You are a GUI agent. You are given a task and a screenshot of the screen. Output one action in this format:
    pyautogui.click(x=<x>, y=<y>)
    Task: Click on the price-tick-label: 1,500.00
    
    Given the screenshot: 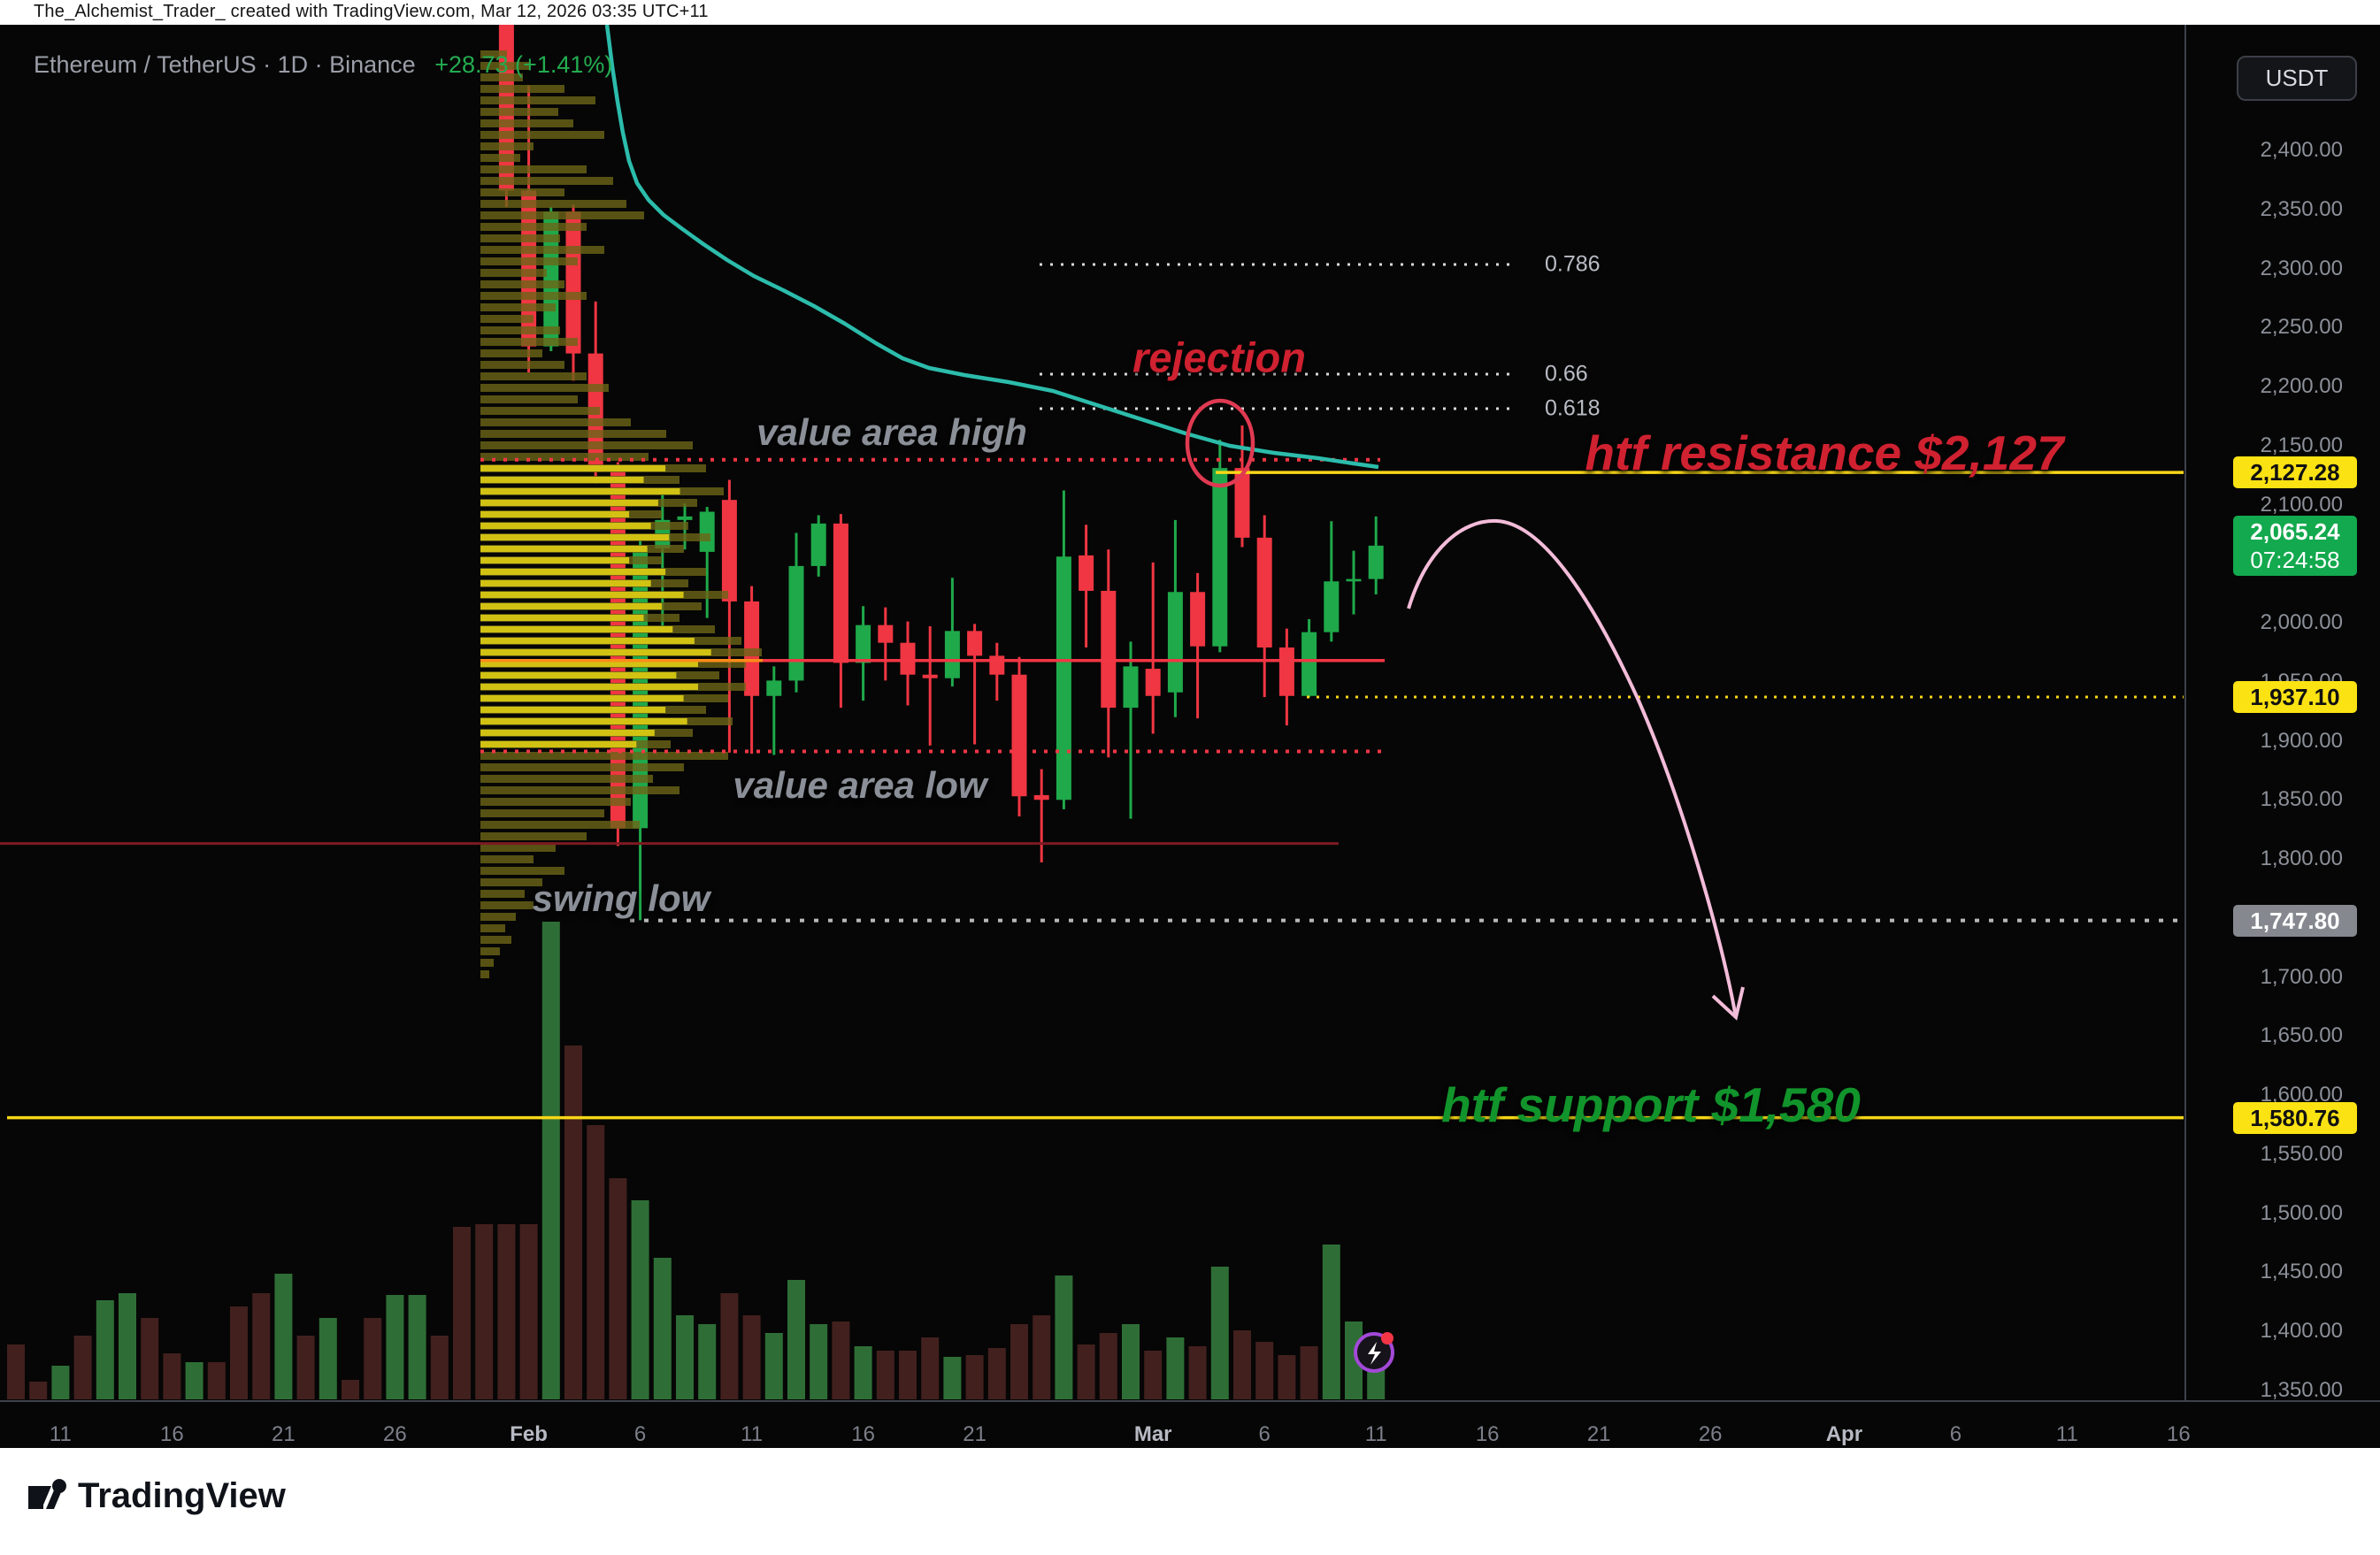 What is the action you would take?
    pyautogui.click(x=2301, y=1212)
    